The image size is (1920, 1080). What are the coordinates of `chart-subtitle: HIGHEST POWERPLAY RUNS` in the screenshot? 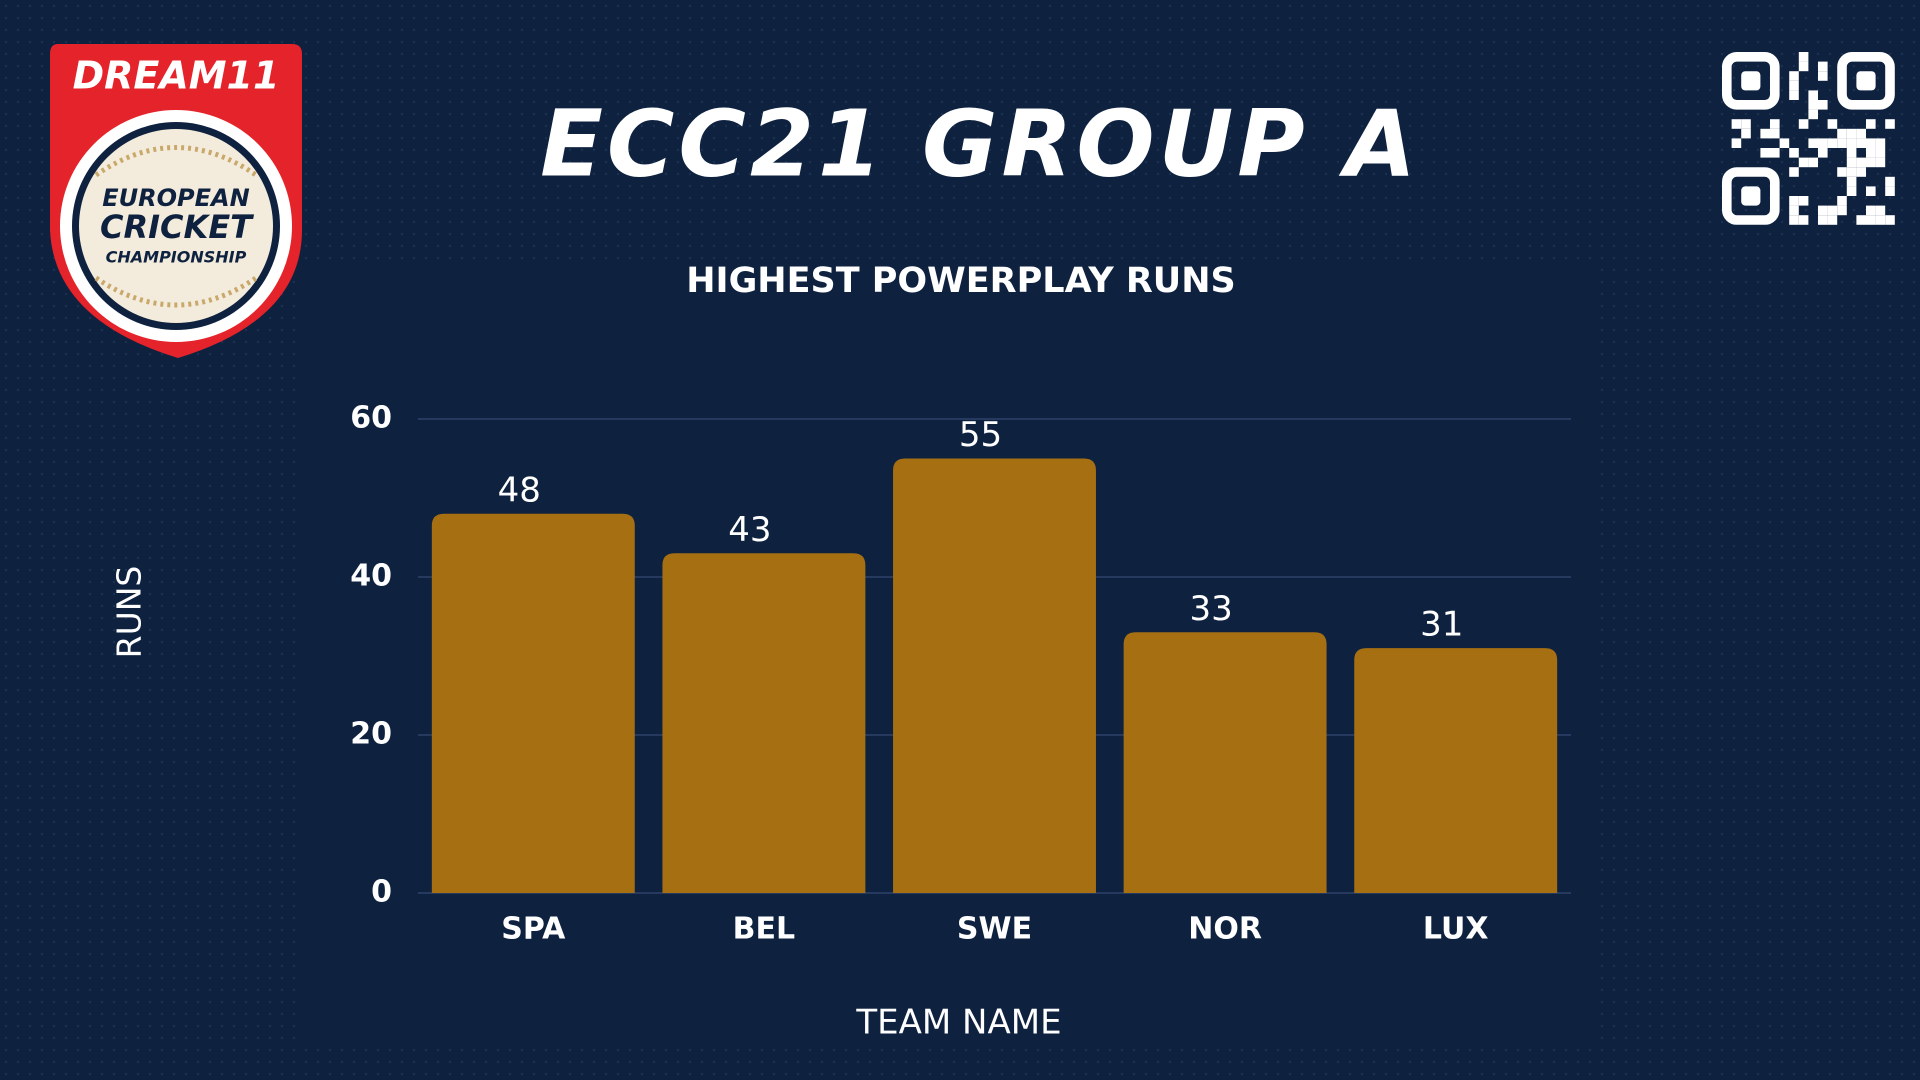 It's located at (960, 281).